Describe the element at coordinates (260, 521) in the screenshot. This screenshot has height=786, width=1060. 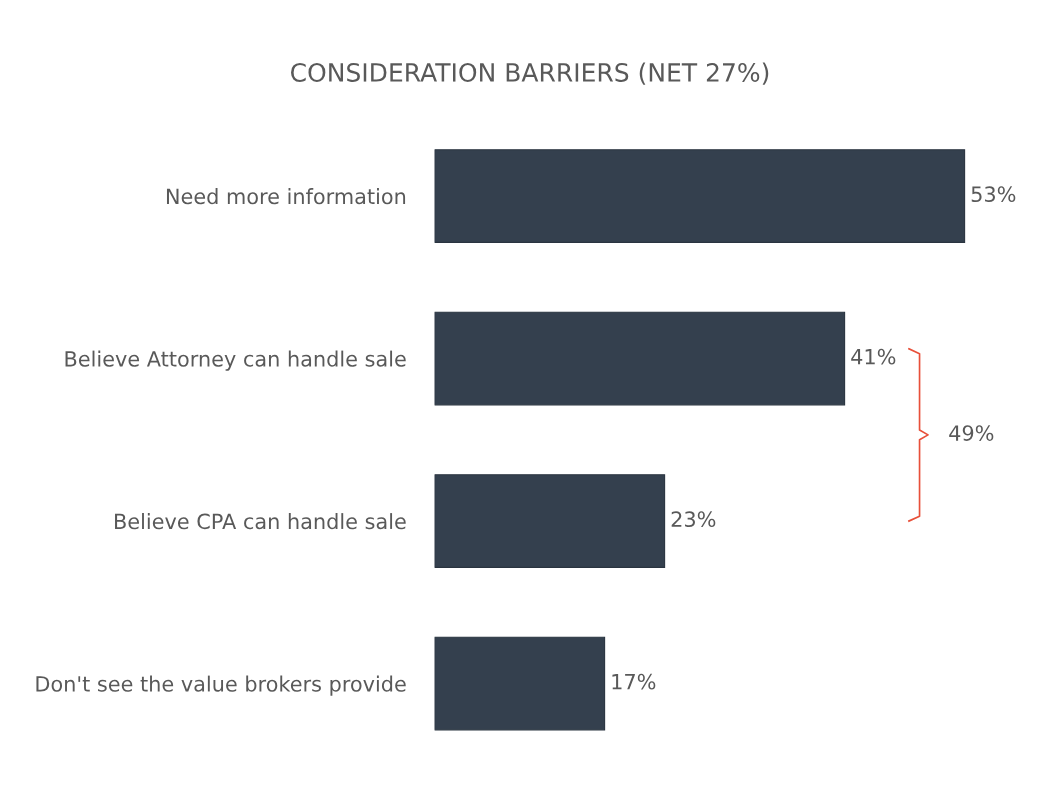
I see `y-tick-label: Believe CPA can handle sale` at that location.